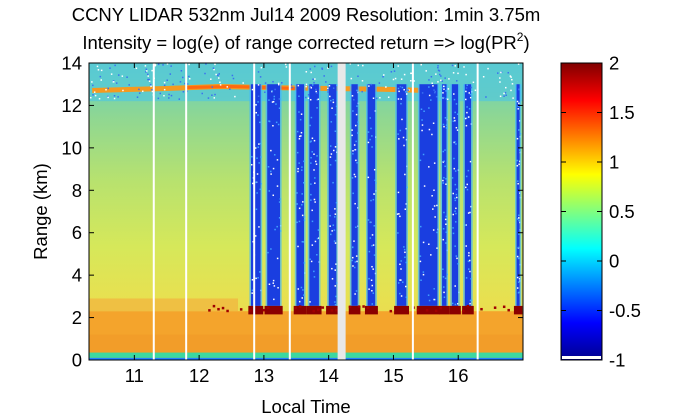  Describe the element at coordinates (255, 195) in the screenshot. I see `cloud-shadow-column` at that location.